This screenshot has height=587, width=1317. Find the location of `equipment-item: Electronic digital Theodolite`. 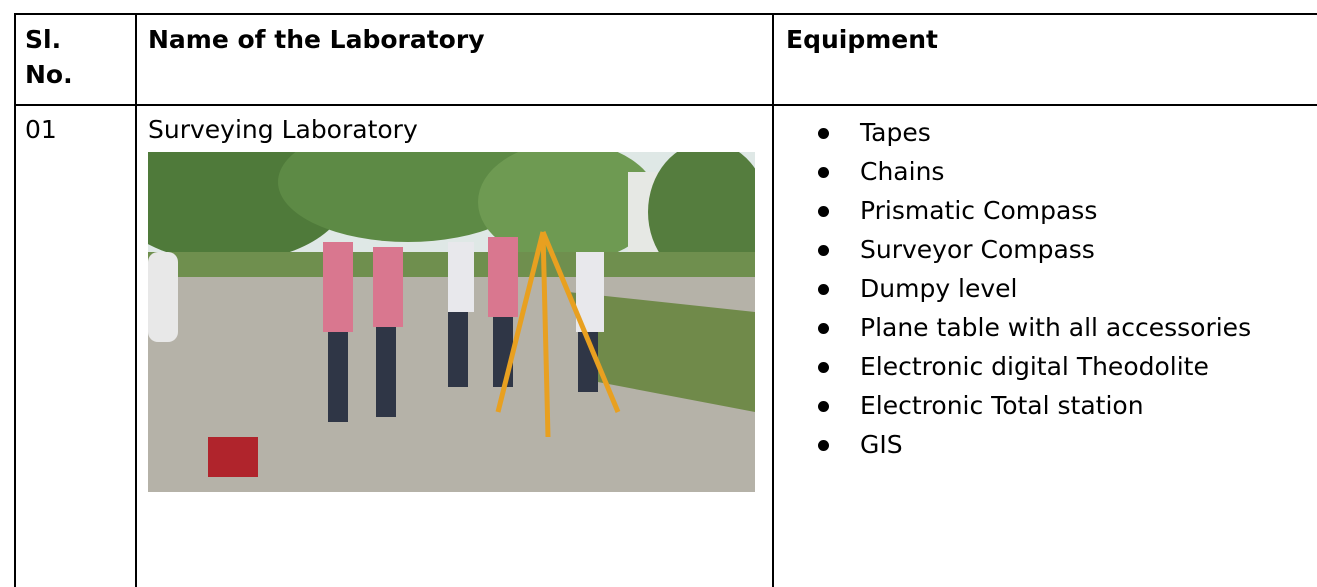

equipment-item: Electronic digital Theodolite is located at coordinates (1051, 366).